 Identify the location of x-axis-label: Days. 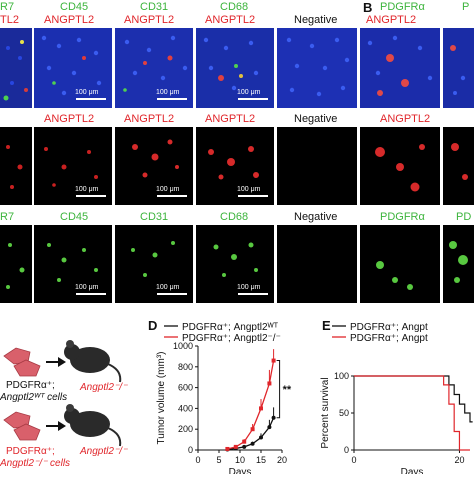
(412, 470).